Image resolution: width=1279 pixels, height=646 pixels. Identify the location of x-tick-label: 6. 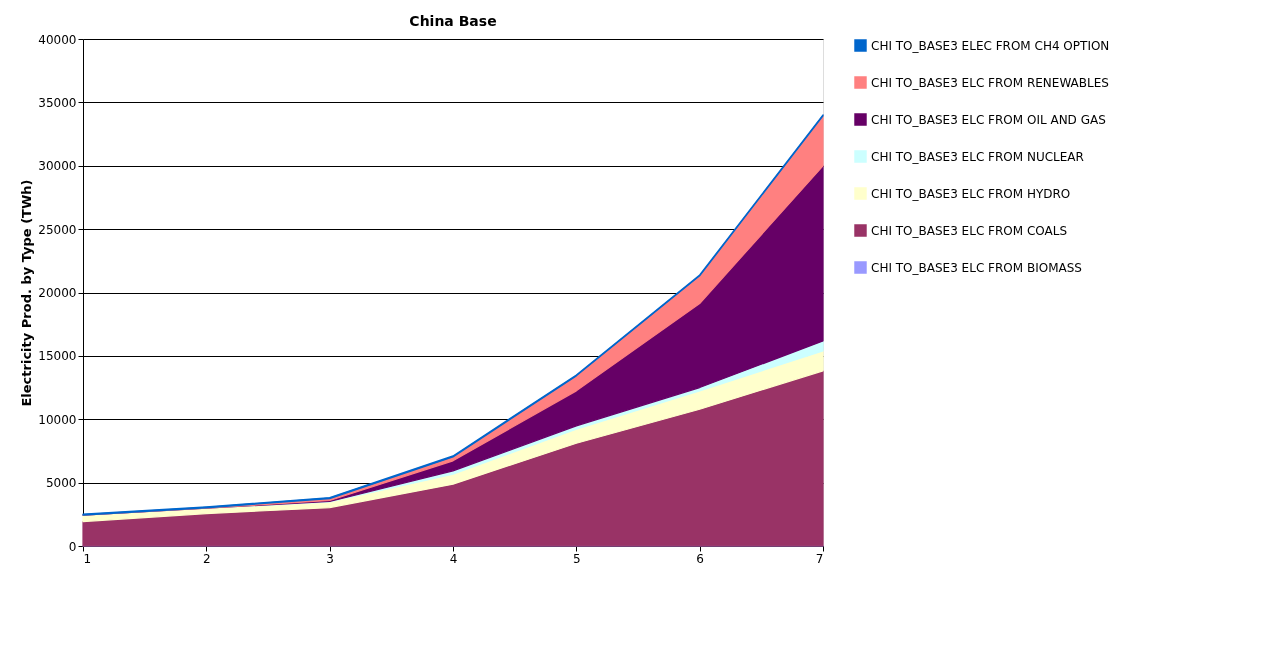
(700, 558).